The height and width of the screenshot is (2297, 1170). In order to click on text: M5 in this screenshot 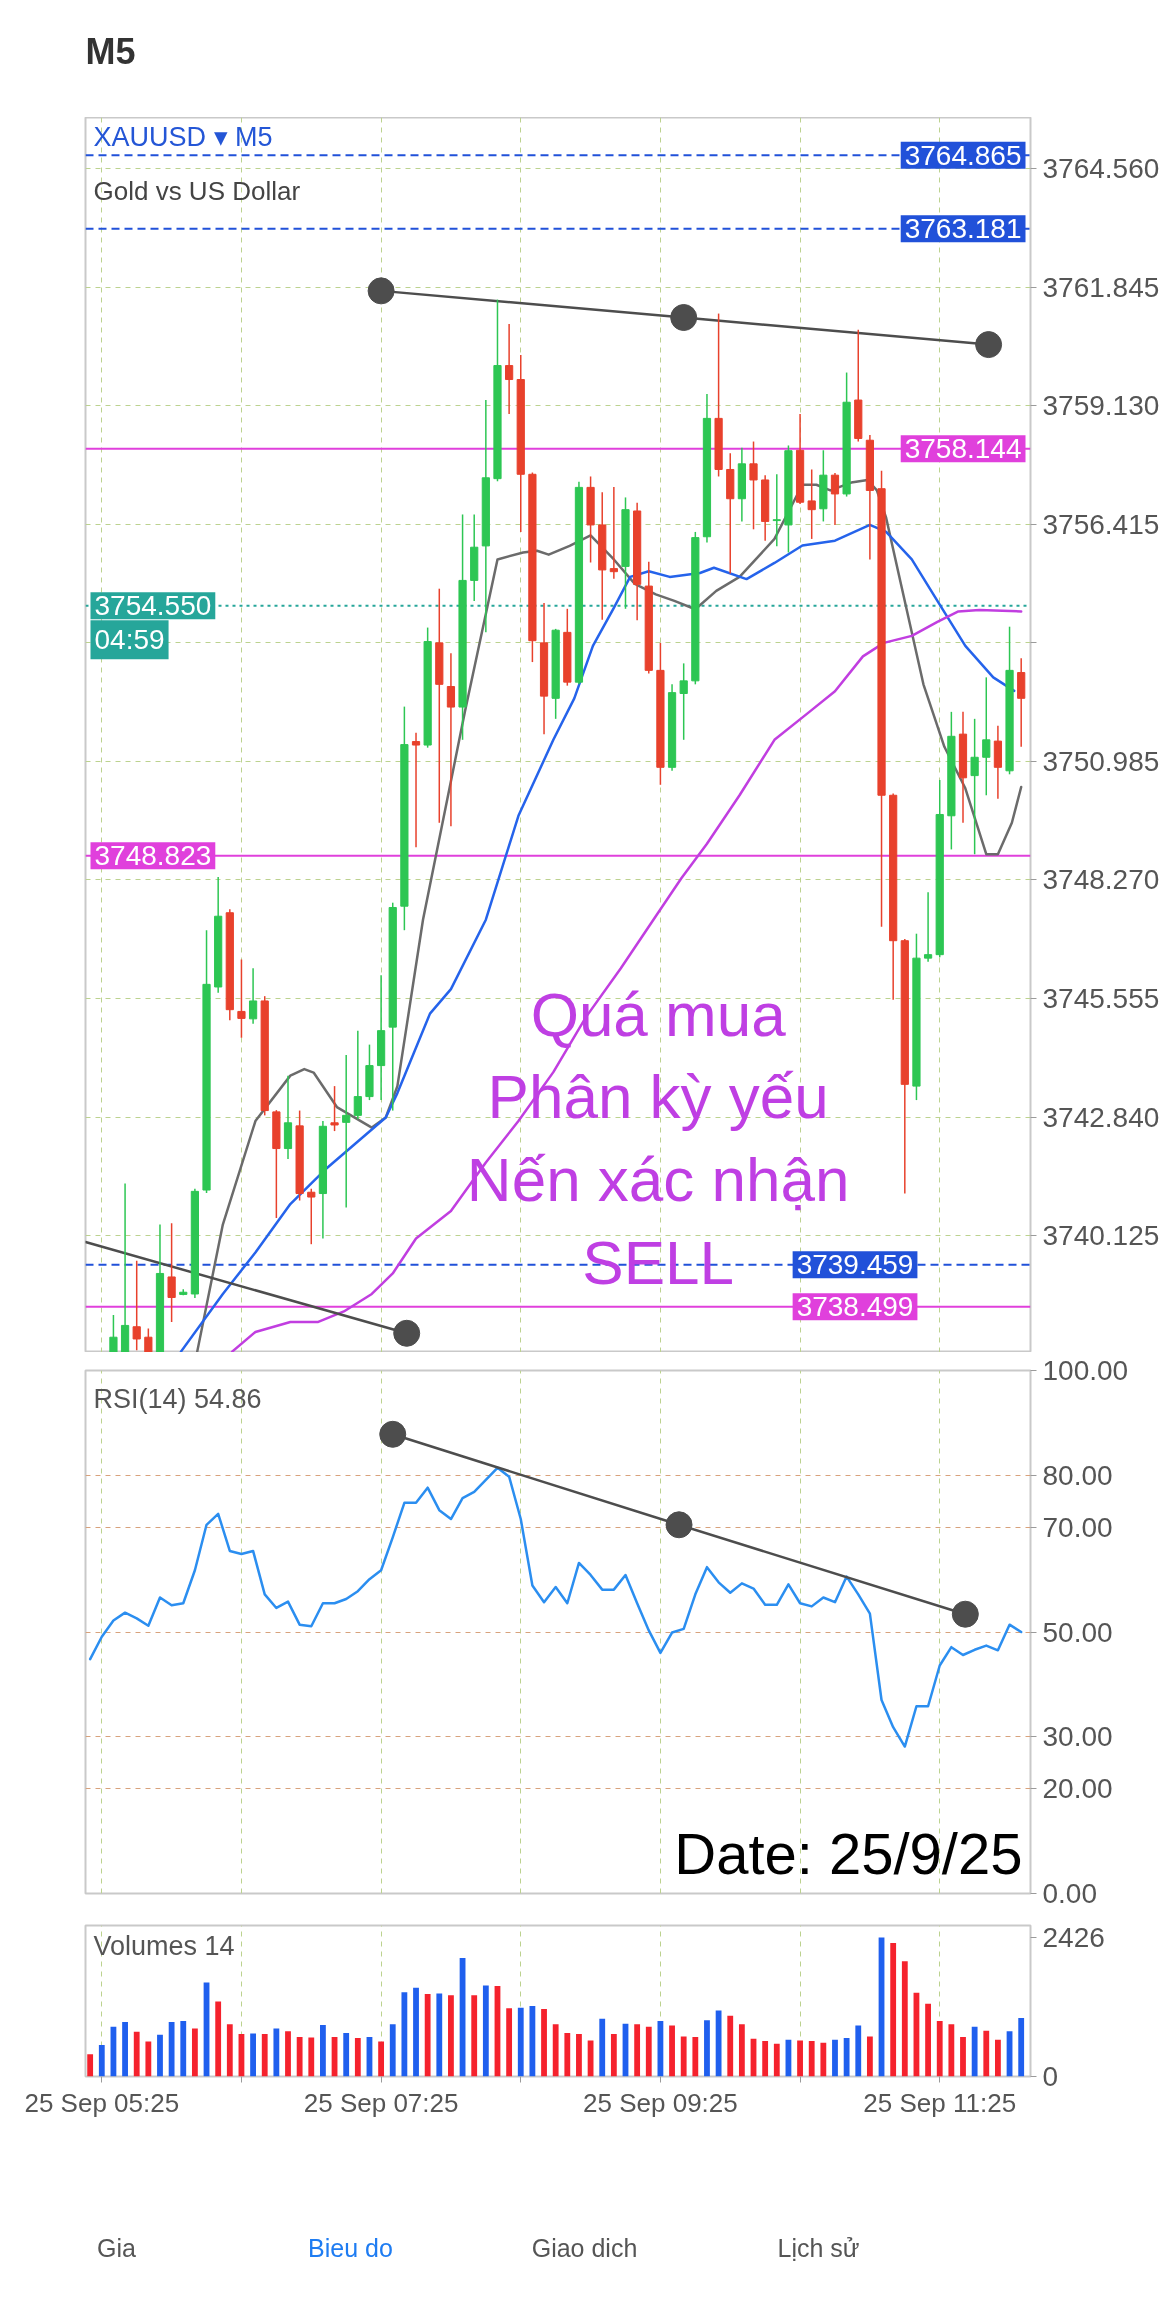, I will do `click(110, 51)`.